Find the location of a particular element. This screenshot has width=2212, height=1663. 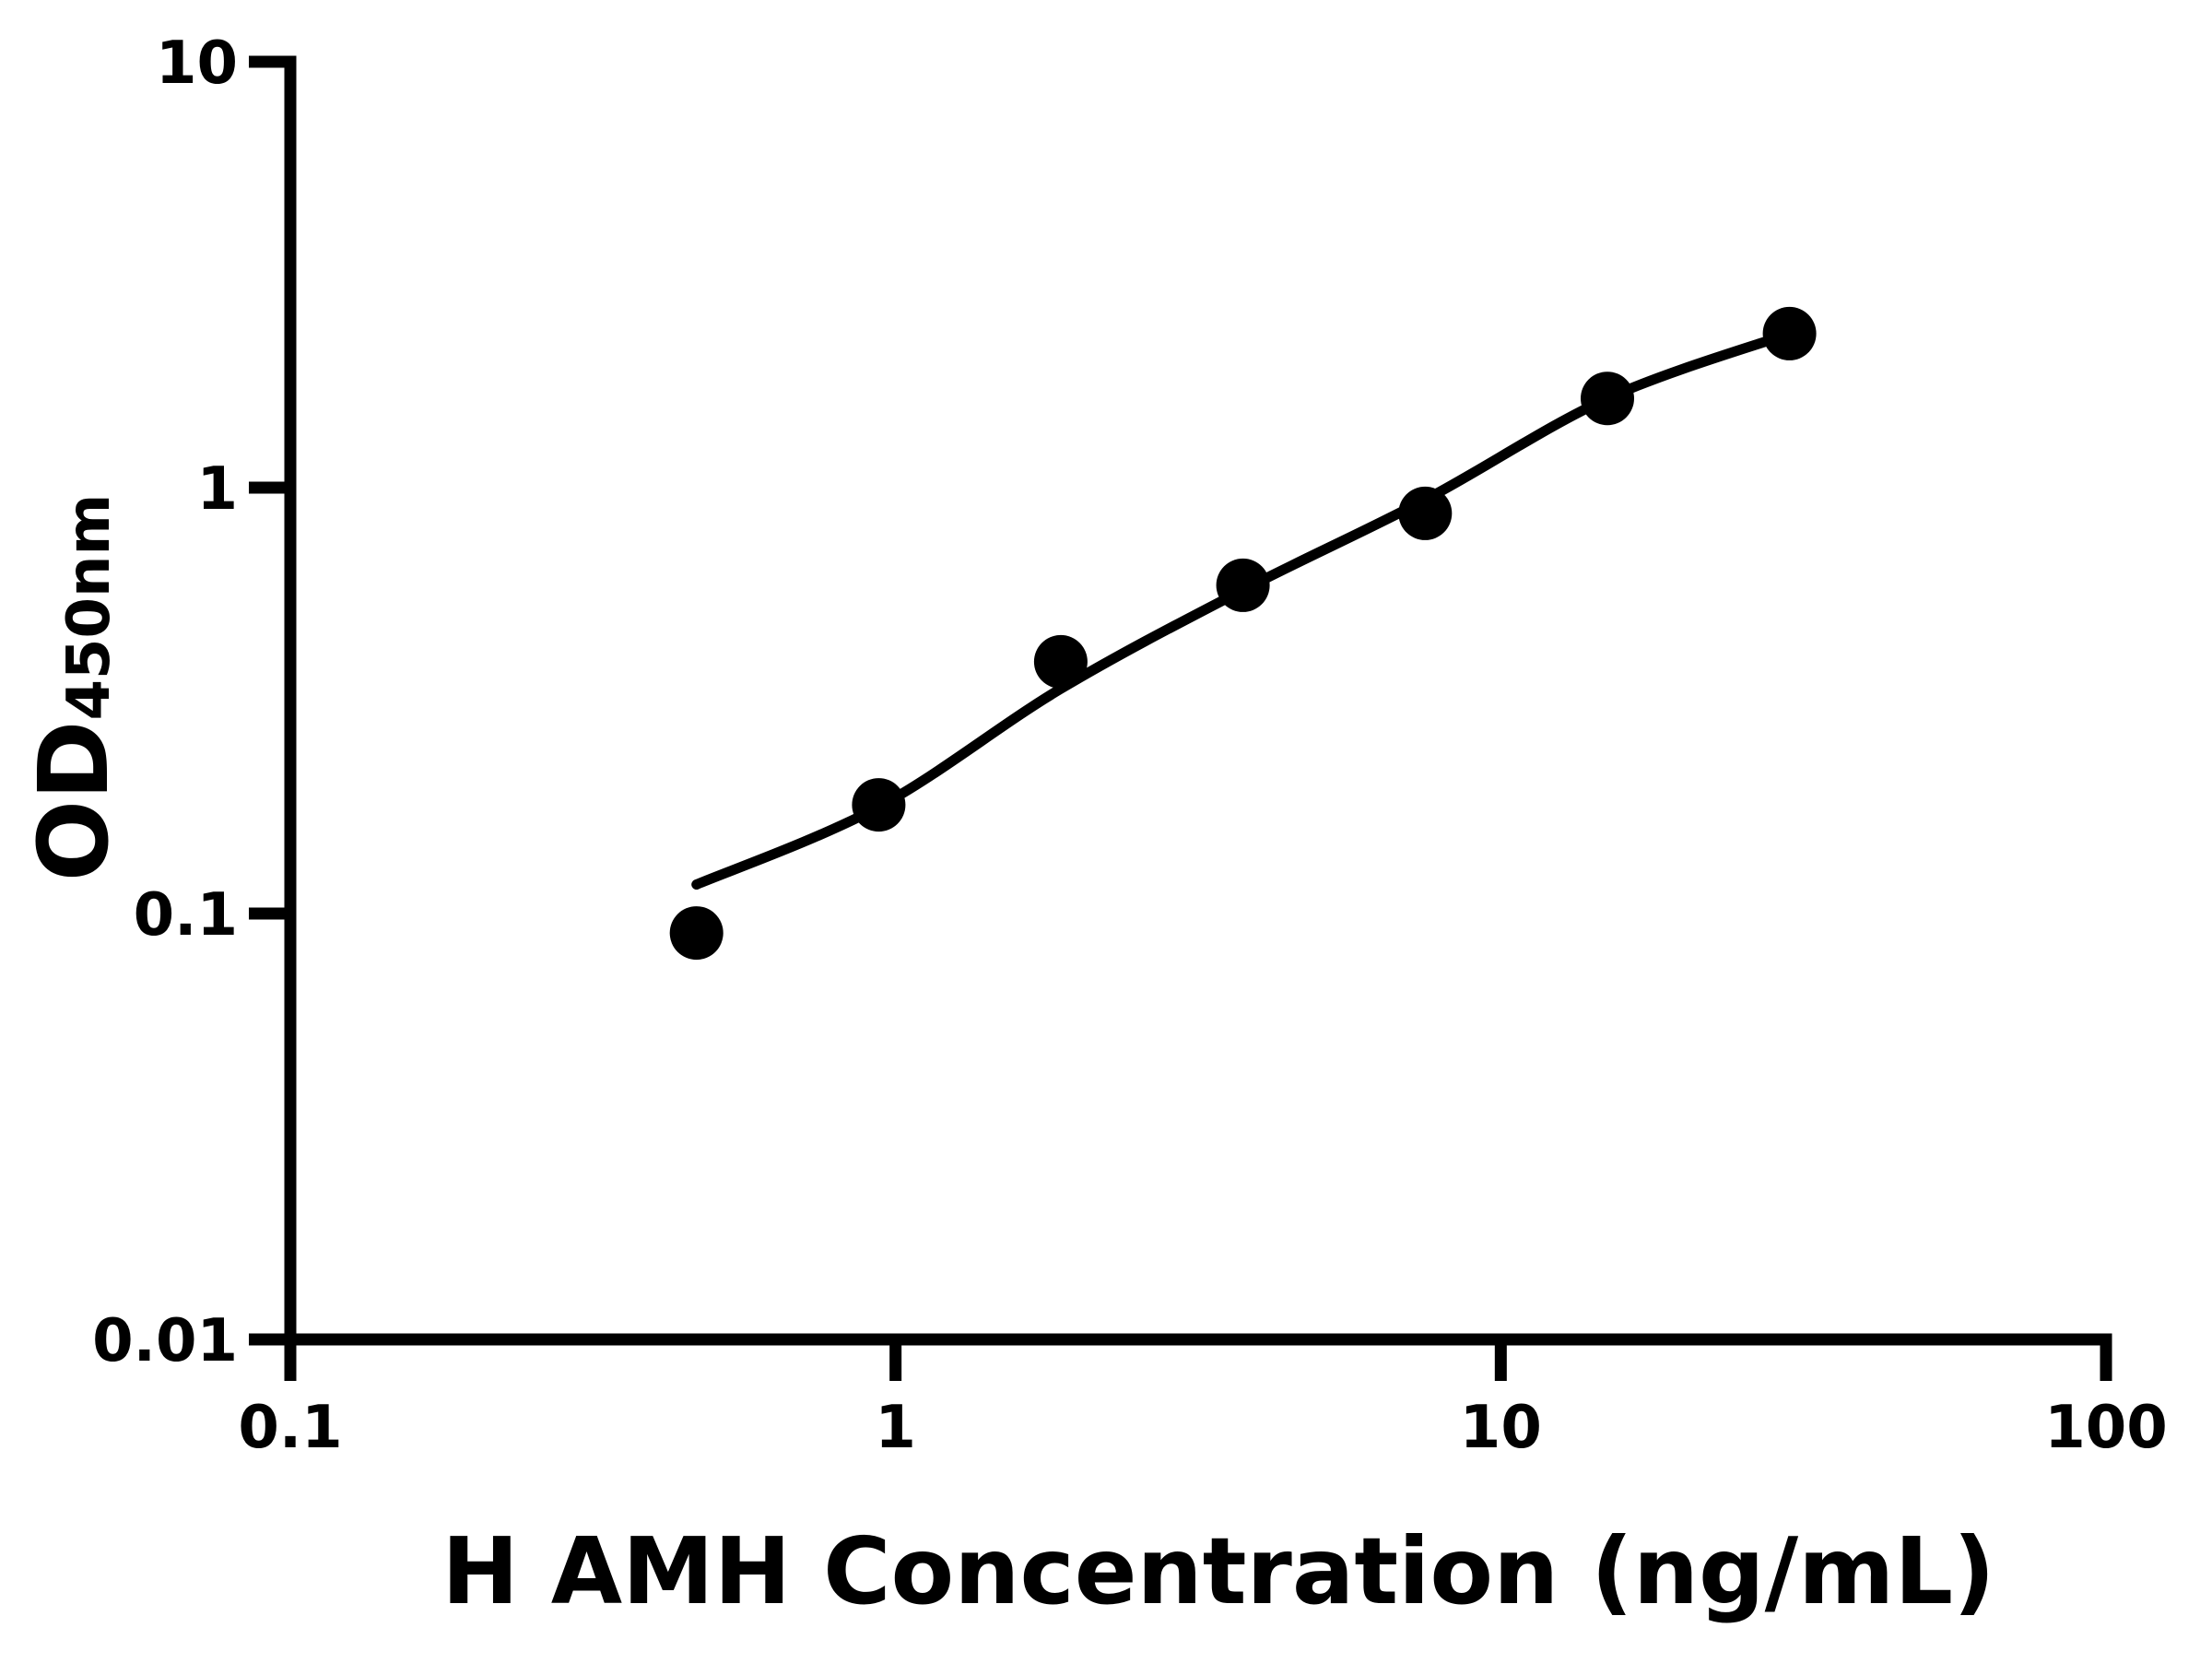

y-tick-label: 10 is located at coordinates (197, 63).